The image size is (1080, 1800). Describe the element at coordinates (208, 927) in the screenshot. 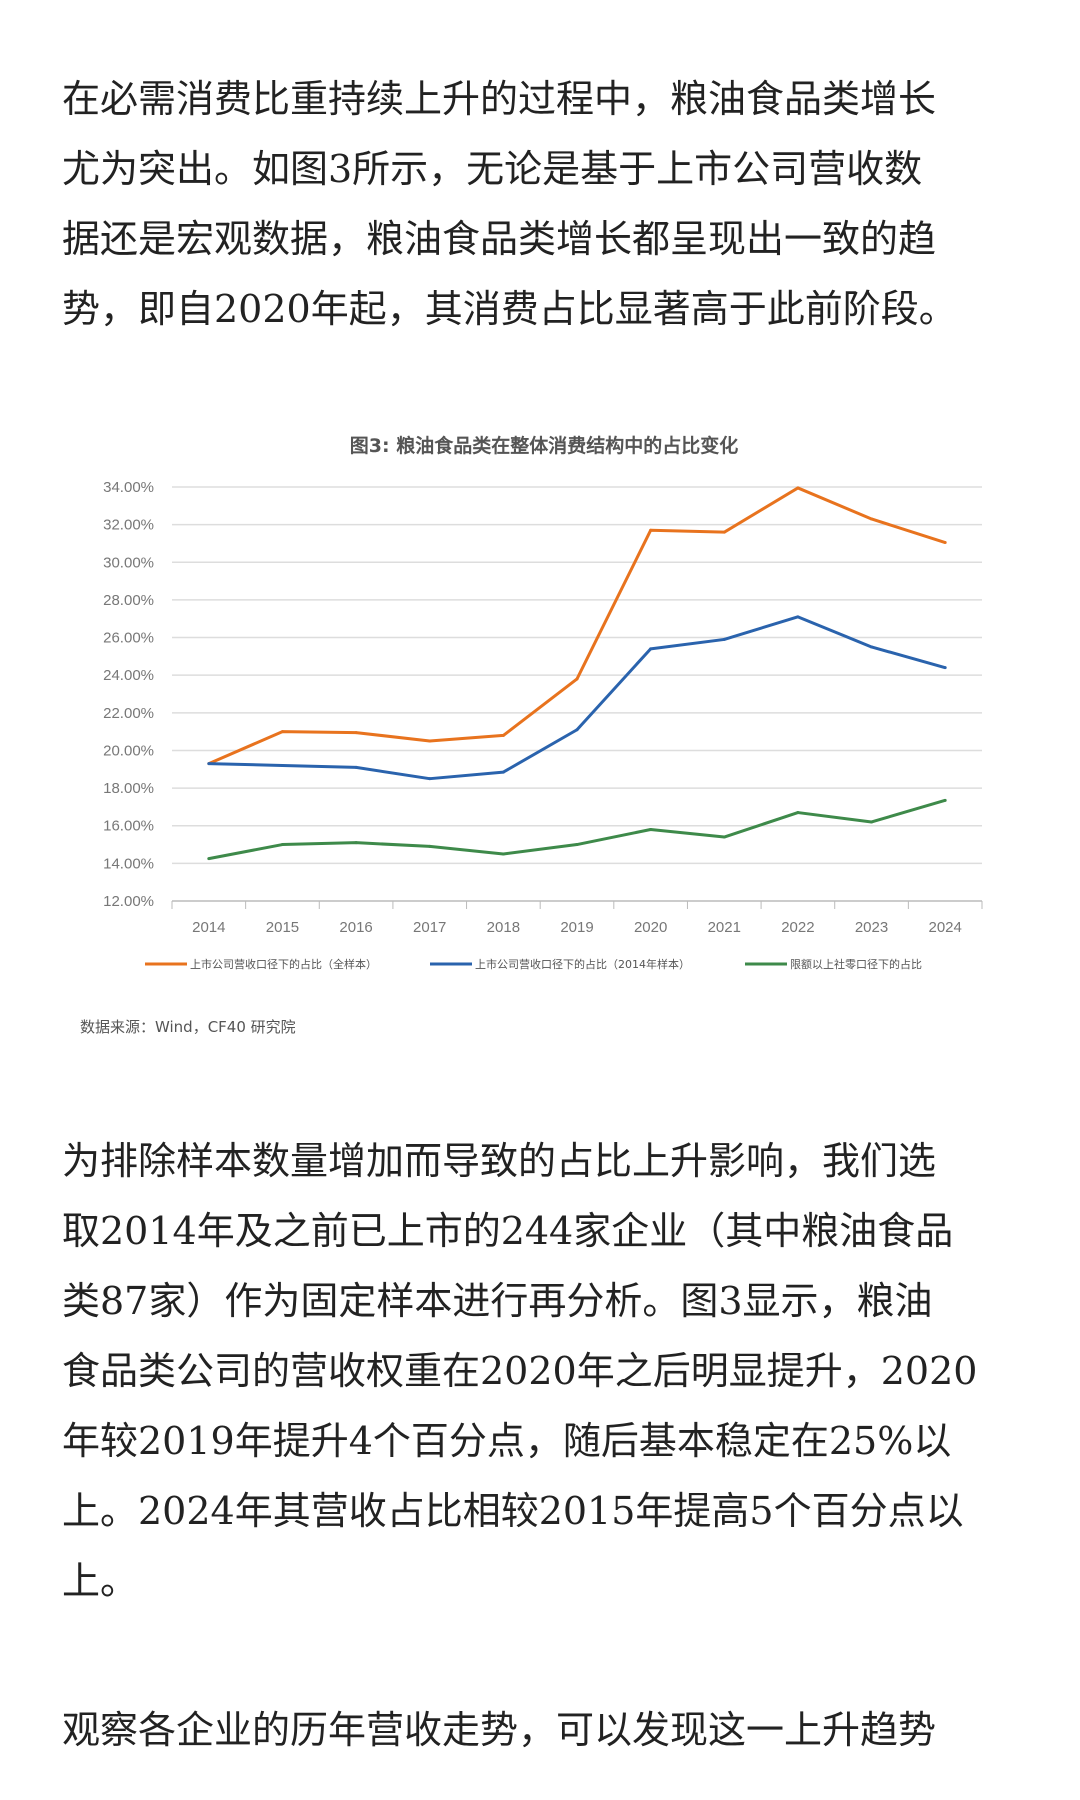

I see `x-tick-label: 2014` at that location.